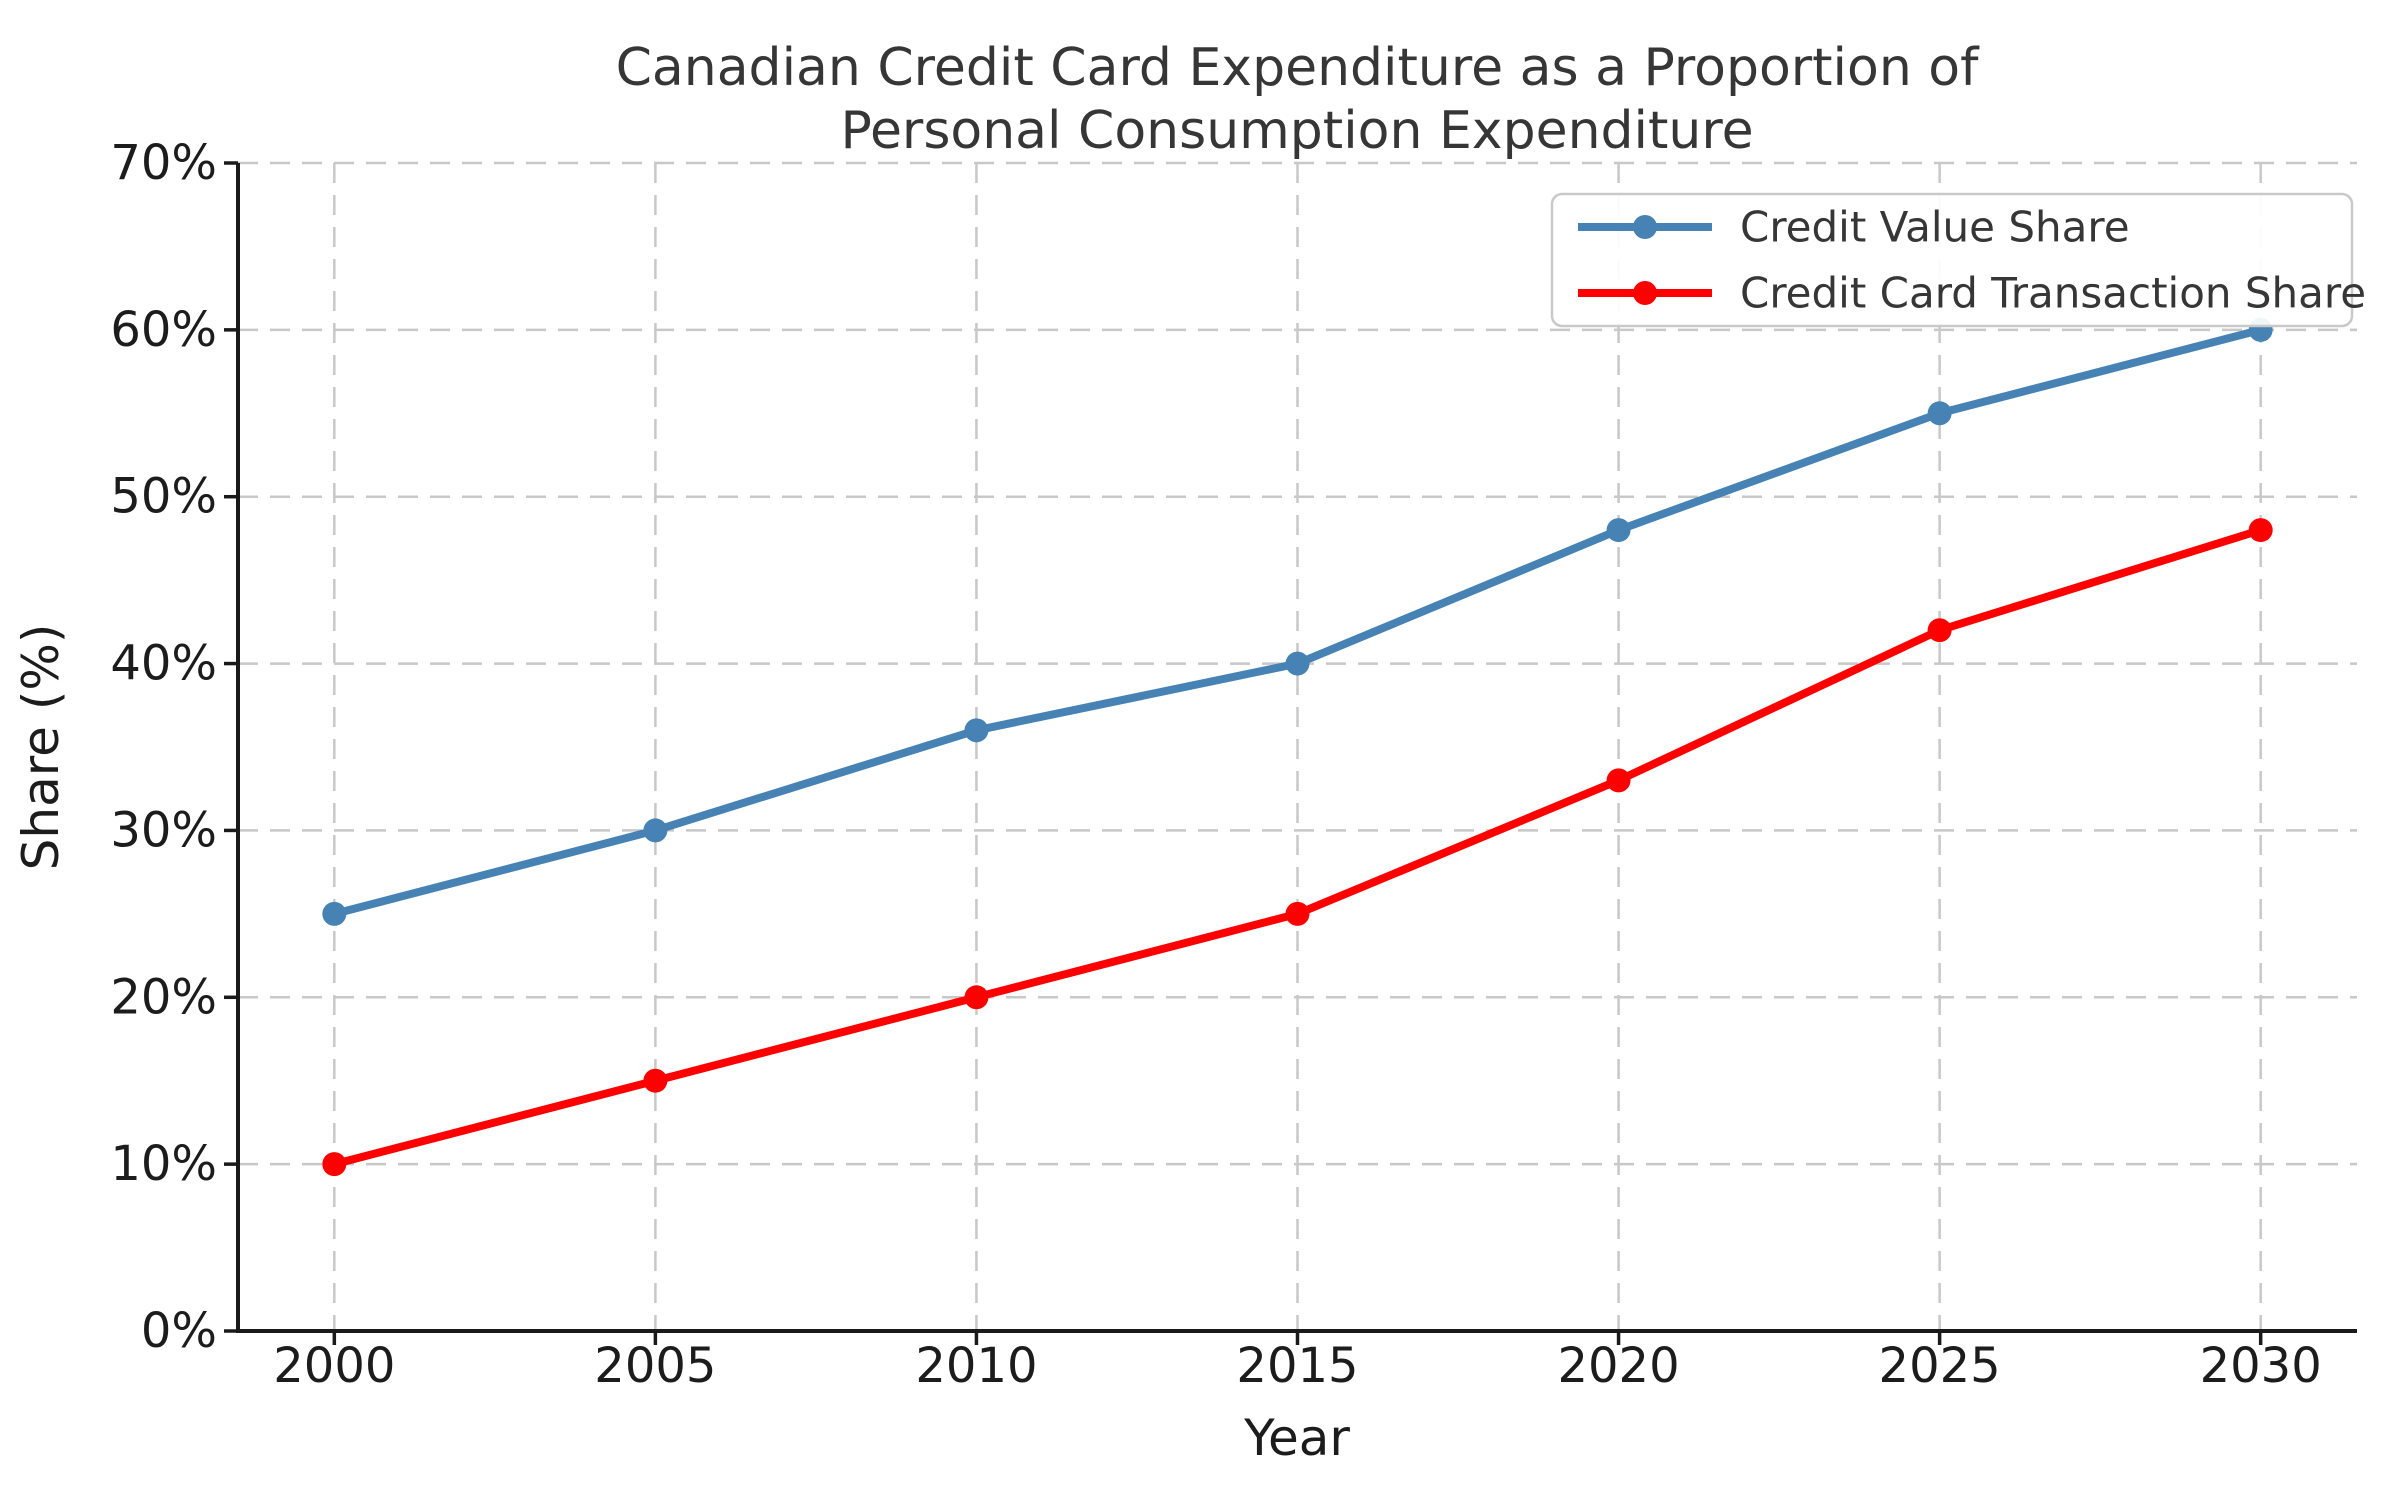 This screenshot has width=2400, height=1500. I want to click on y-tick-label: 70%, so click(163, 163).